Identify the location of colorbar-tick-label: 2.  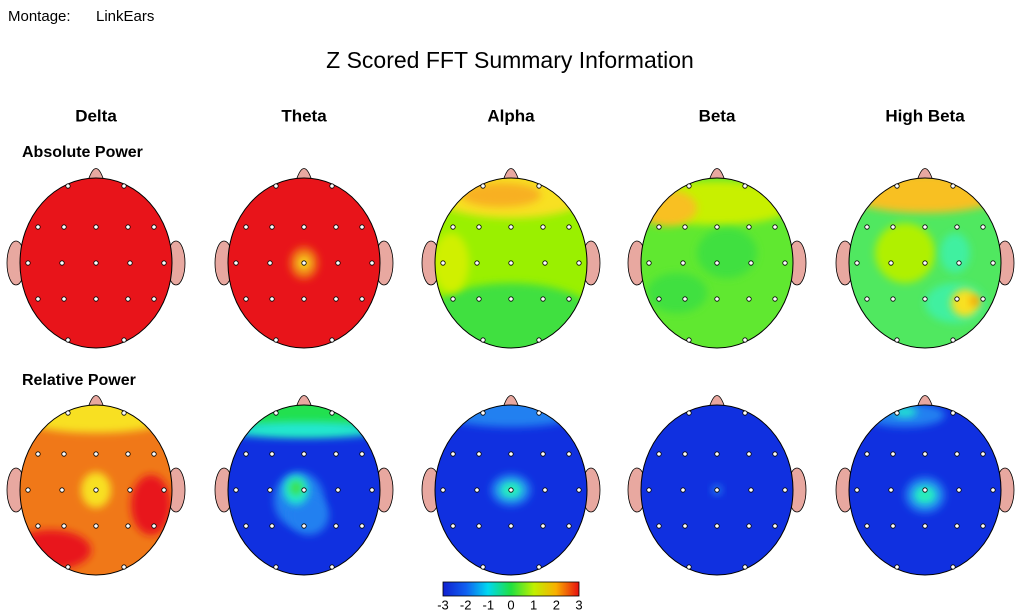
(556, 604).